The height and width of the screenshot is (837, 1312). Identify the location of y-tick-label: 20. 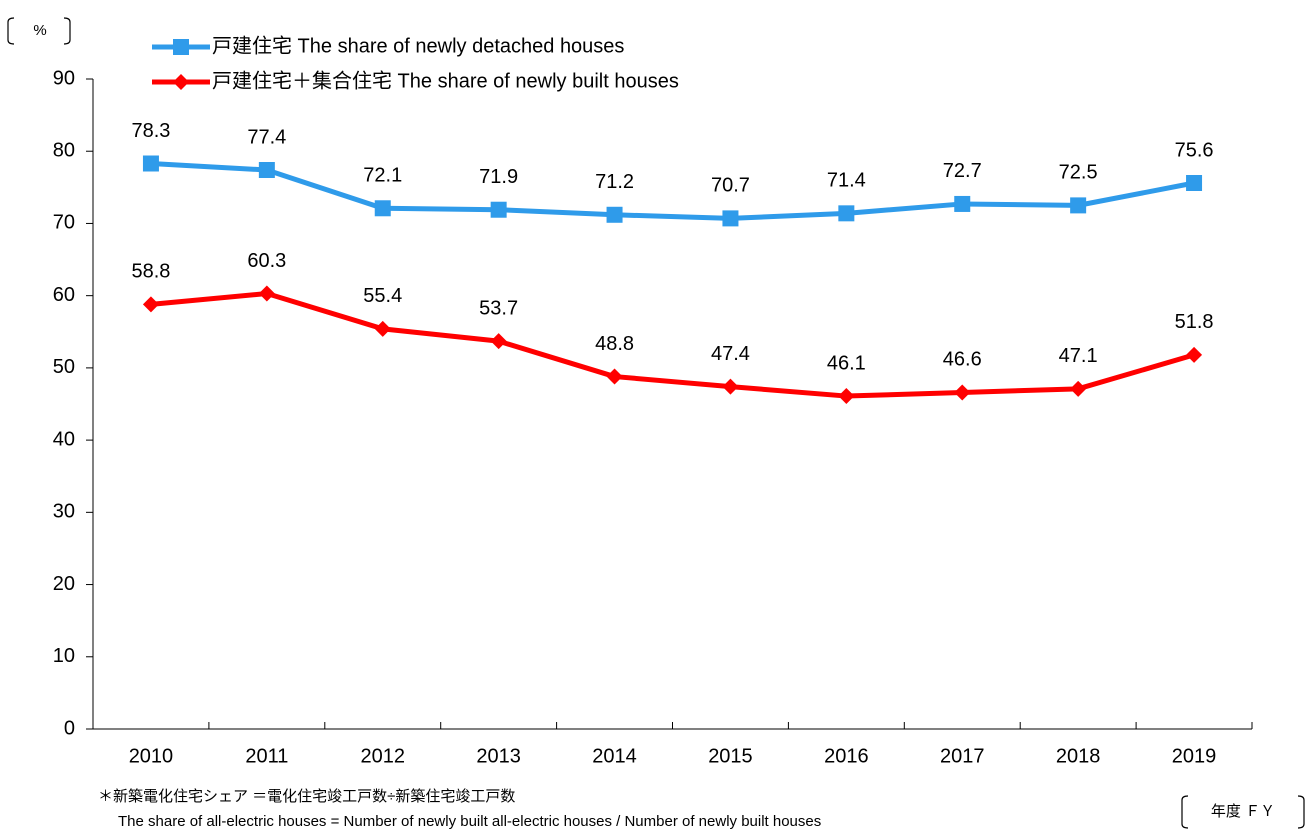
(64, 584).